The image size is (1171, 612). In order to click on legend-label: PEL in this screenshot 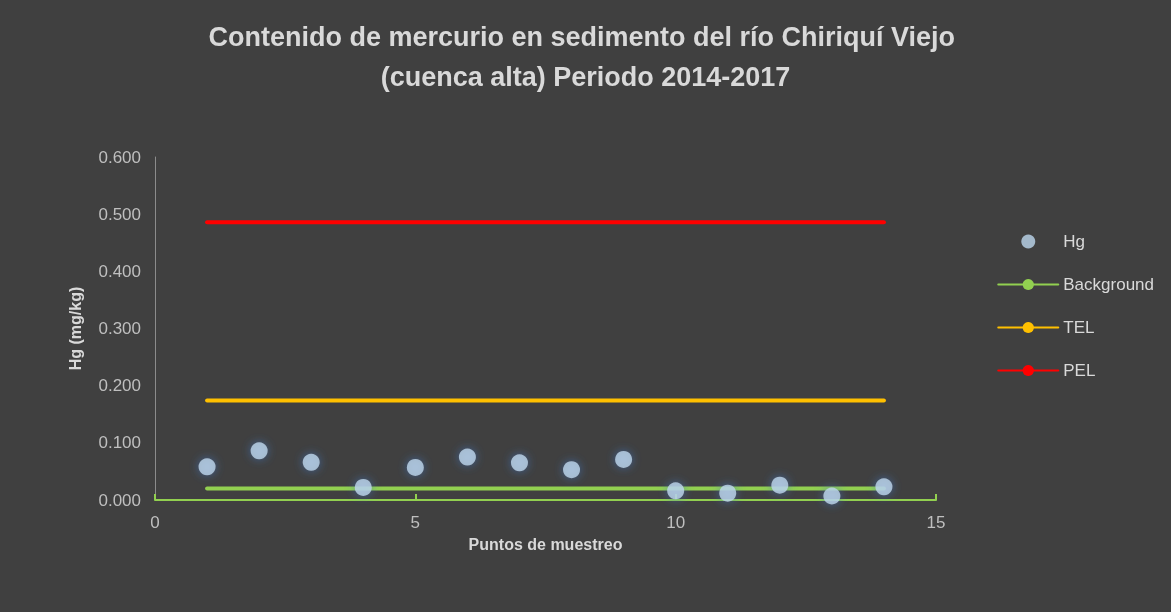, I will do `click(1079, 370)`.